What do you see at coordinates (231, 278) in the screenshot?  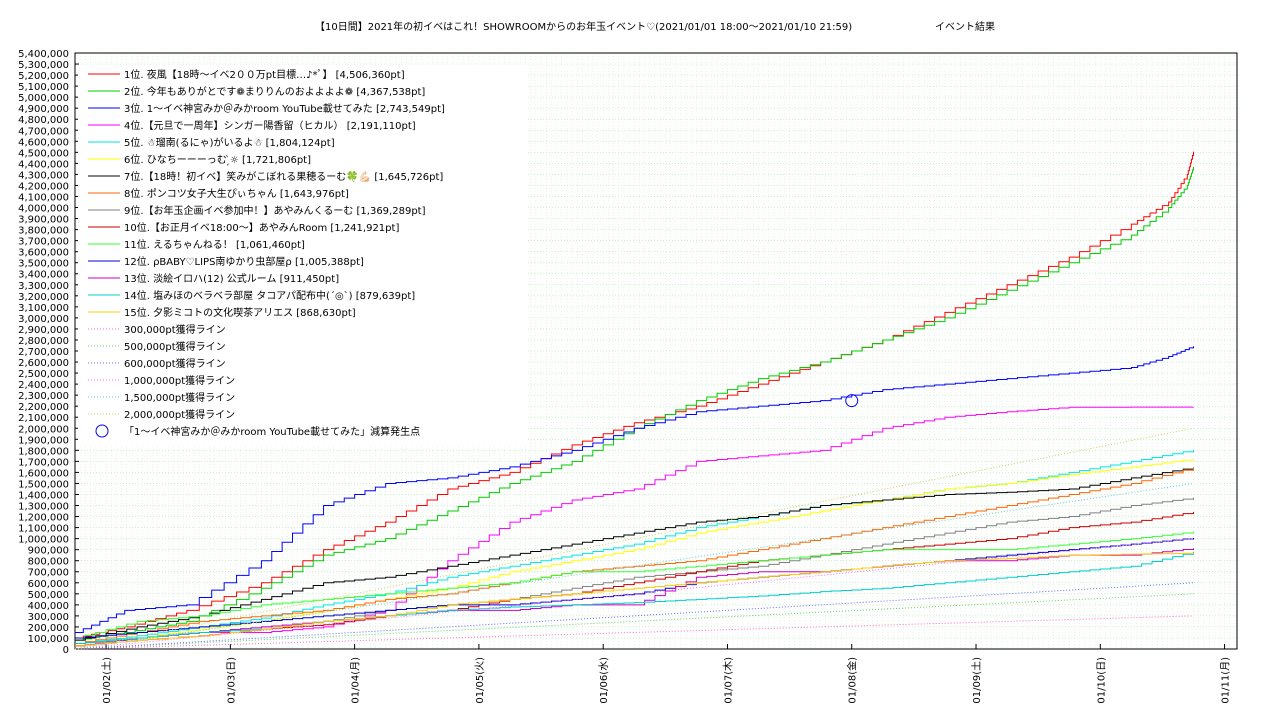 I see `legend-label: 13位. 淡絵イロハ(12) 公式ルーム [911,450pt]` at bounding box center [231, 278].